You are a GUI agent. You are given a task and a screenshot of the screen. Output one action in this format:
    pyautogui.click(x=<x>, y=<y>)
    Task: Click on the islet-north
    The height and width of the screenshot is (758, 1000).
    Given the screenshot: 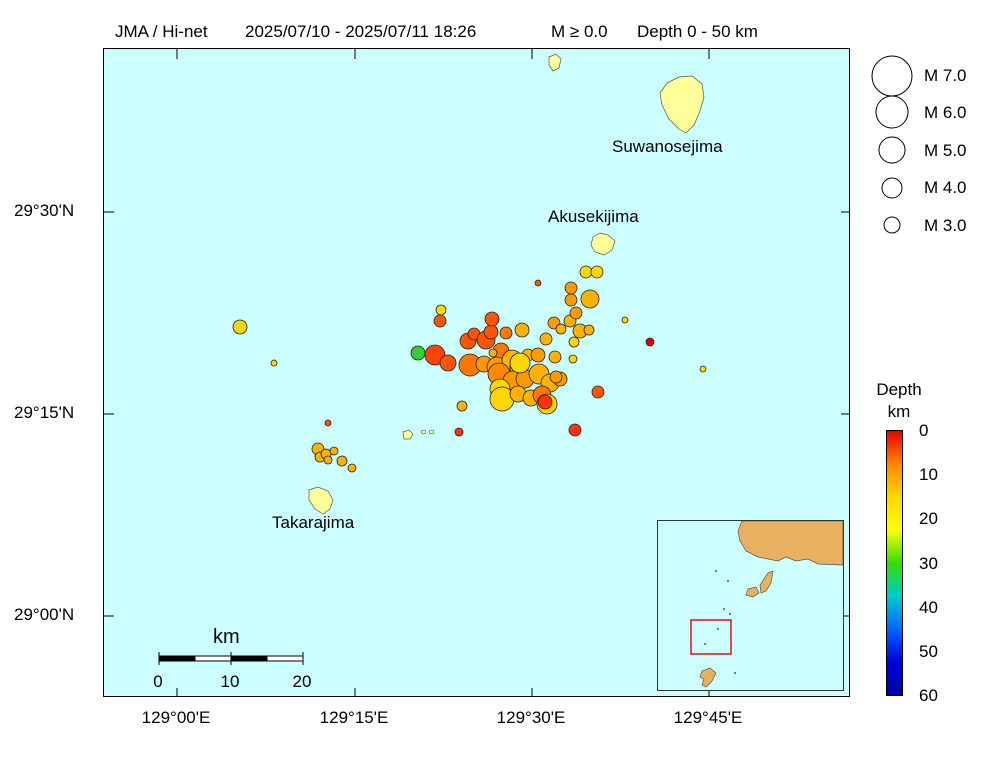 What is the action you would take?
    pyautogui.click(x=555, y=62)
    